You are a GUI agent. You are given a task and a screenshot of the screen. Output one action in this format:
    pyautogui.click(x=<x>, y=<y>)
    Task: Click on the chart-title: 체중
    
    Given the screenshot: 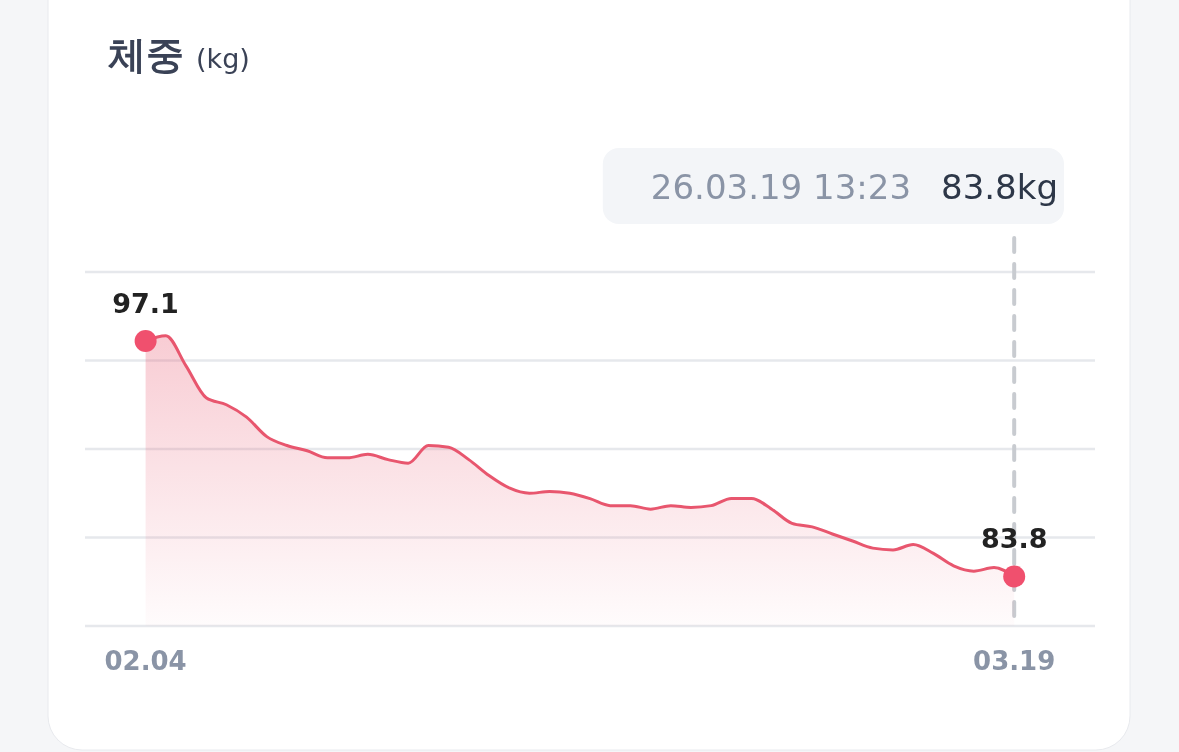 What is the action you would take?
    pyautogui.click(x=146, y=55)
    